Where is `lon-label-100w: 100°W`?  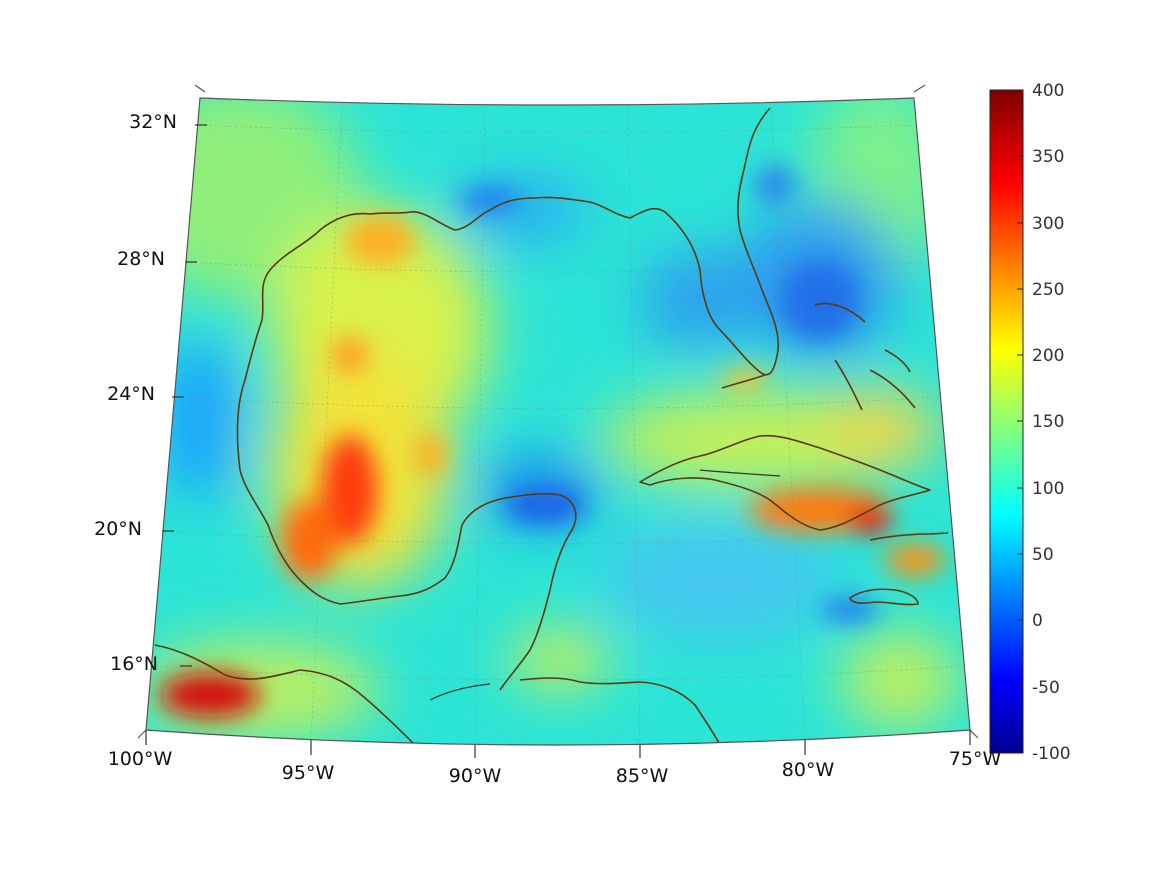 lon-label-100w: 100°W is located at coordinates (140, 759).